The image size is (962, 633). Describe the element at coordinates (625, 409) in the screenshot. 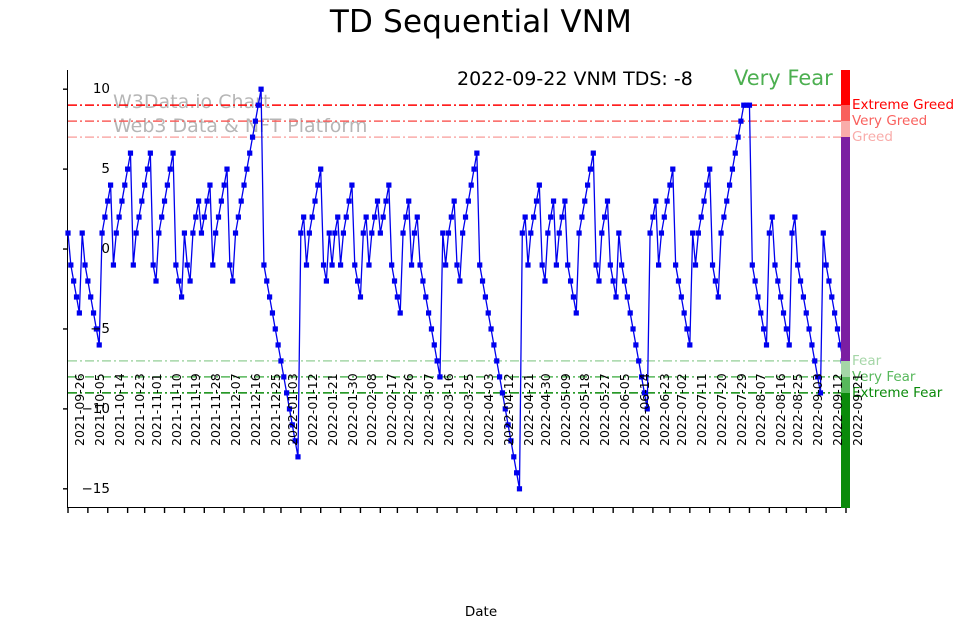

I see `x-tick-label: 2022-06-05` at that location.